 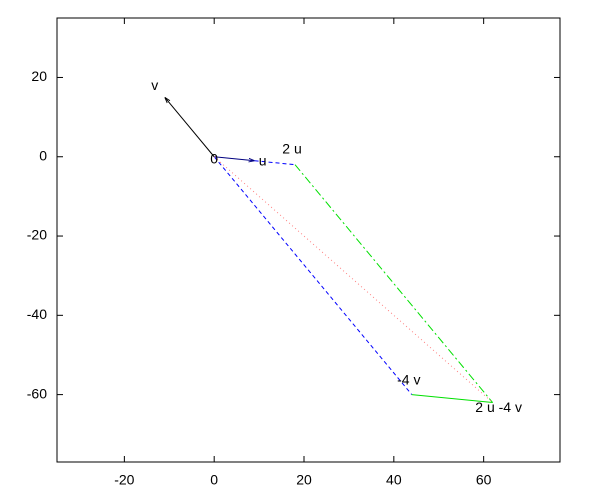 I want to click on y-tick-label: 0, so click(x=43, y=155).